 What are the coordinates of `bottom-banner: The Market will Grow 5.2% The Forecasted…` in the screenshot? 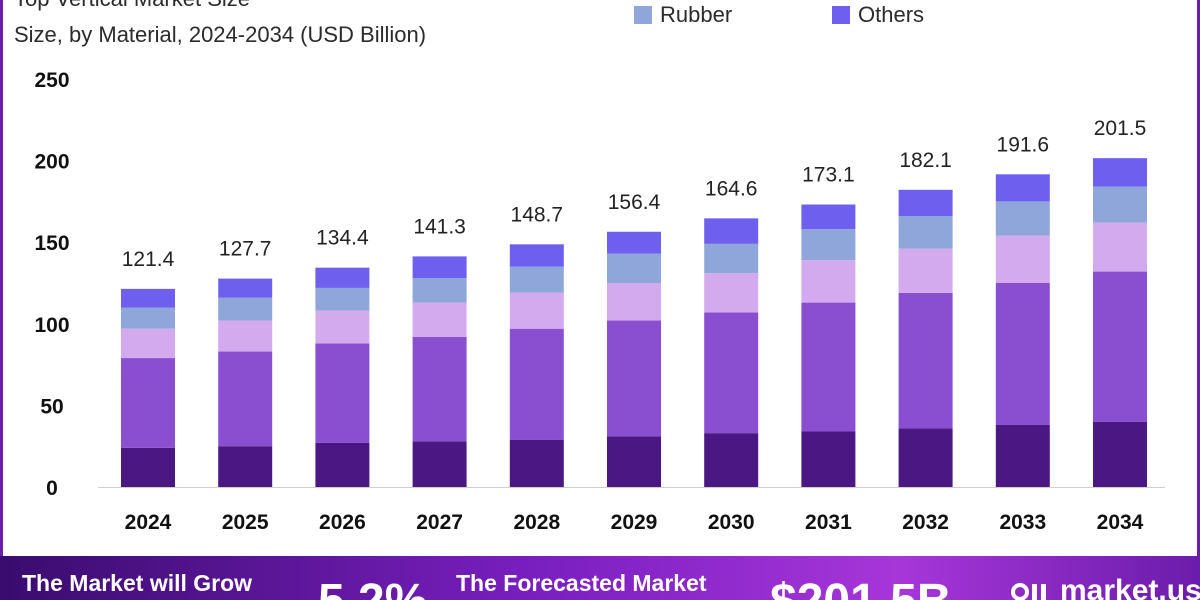 It's located at (600, 578).